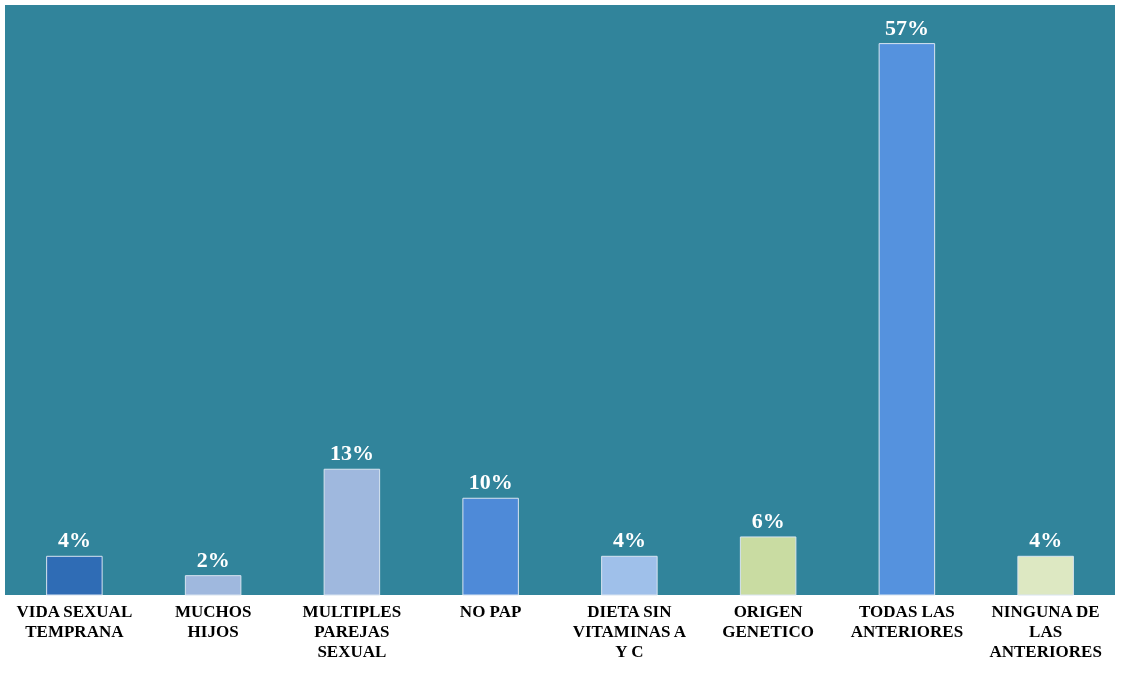  What do you see at coordinates (629, 631) in the screenshot?
I see `x-tick-label: DIETA SIN VITAMINAS A Y C` at bounding box center [629, 631].